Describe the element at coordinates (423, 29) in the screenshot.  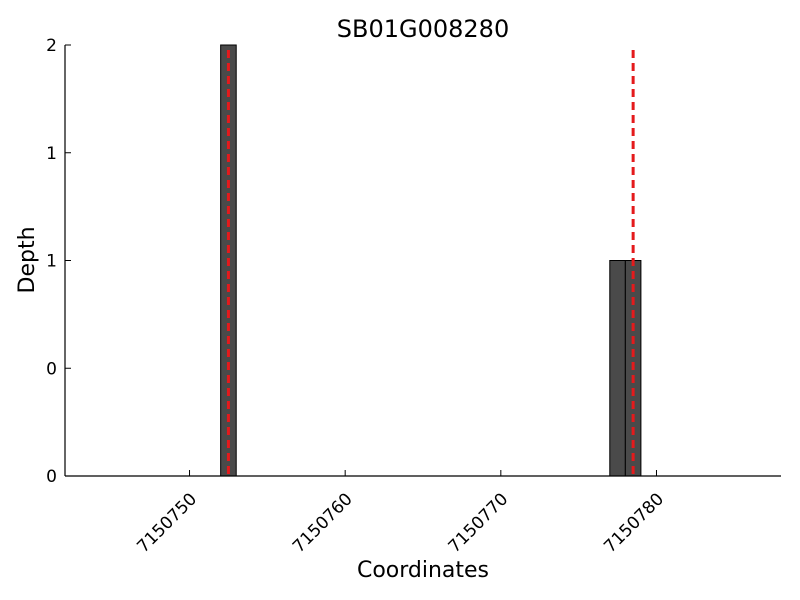
I see `chart-title: SB01G008280` at that location.